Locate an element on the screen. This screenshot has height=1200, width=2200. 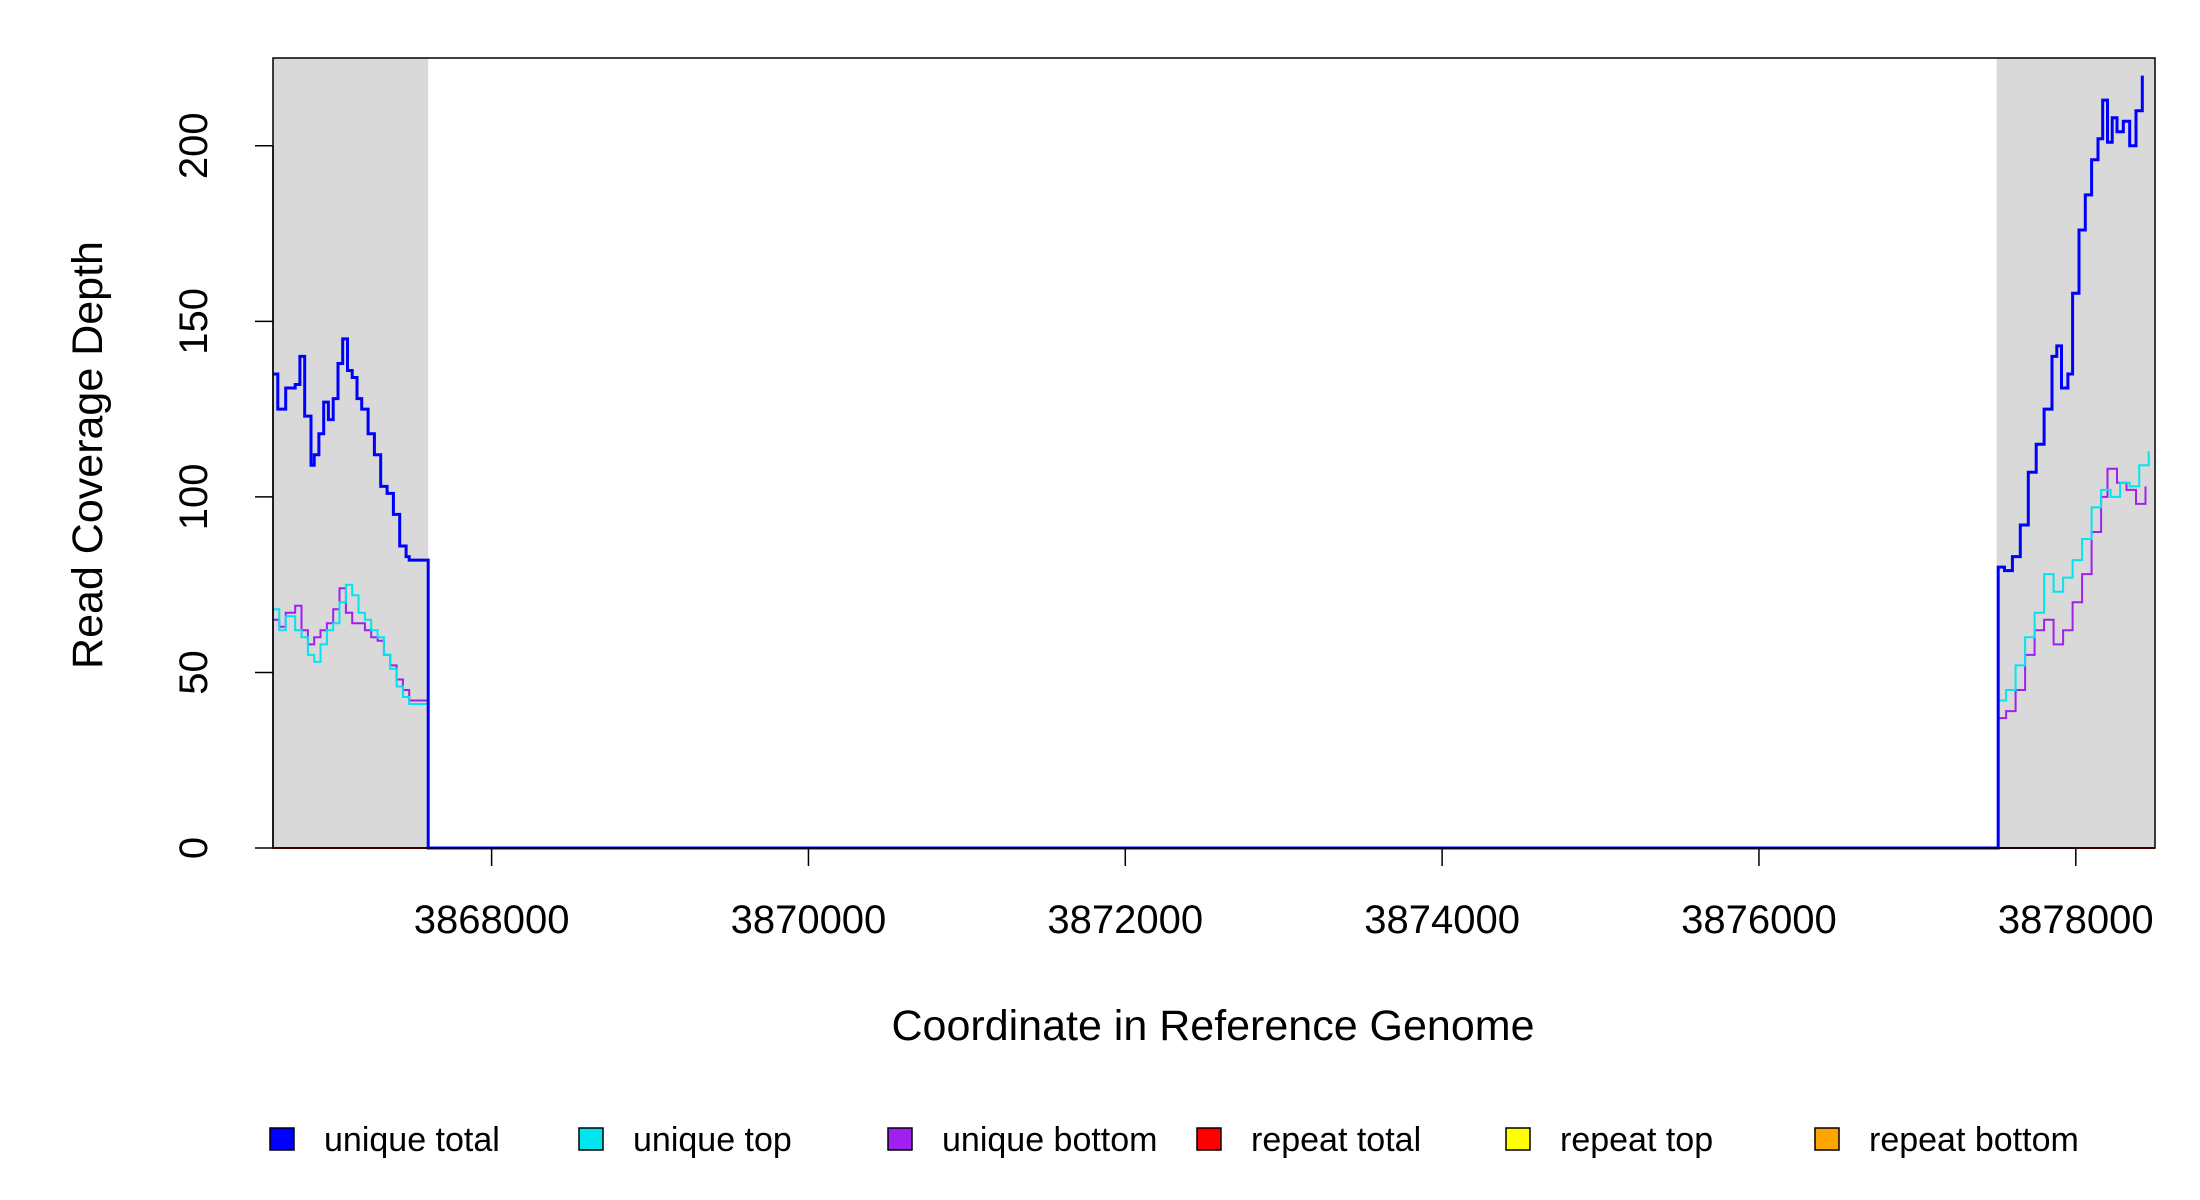
legend-label-unique-total: unique total is located at coordinates (412, 1140).